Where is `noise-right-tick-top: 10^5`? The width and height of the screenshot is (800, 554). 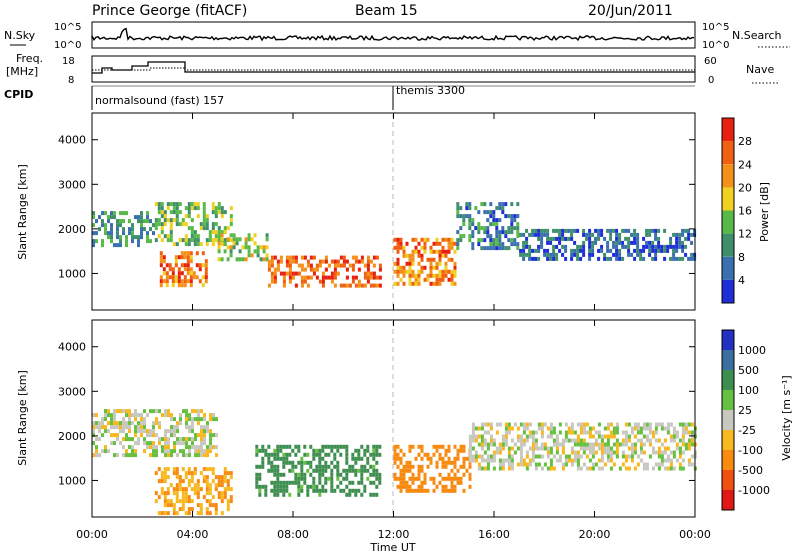 noise-right-tick-top: 10^5 is located at coordinates (715, 27).